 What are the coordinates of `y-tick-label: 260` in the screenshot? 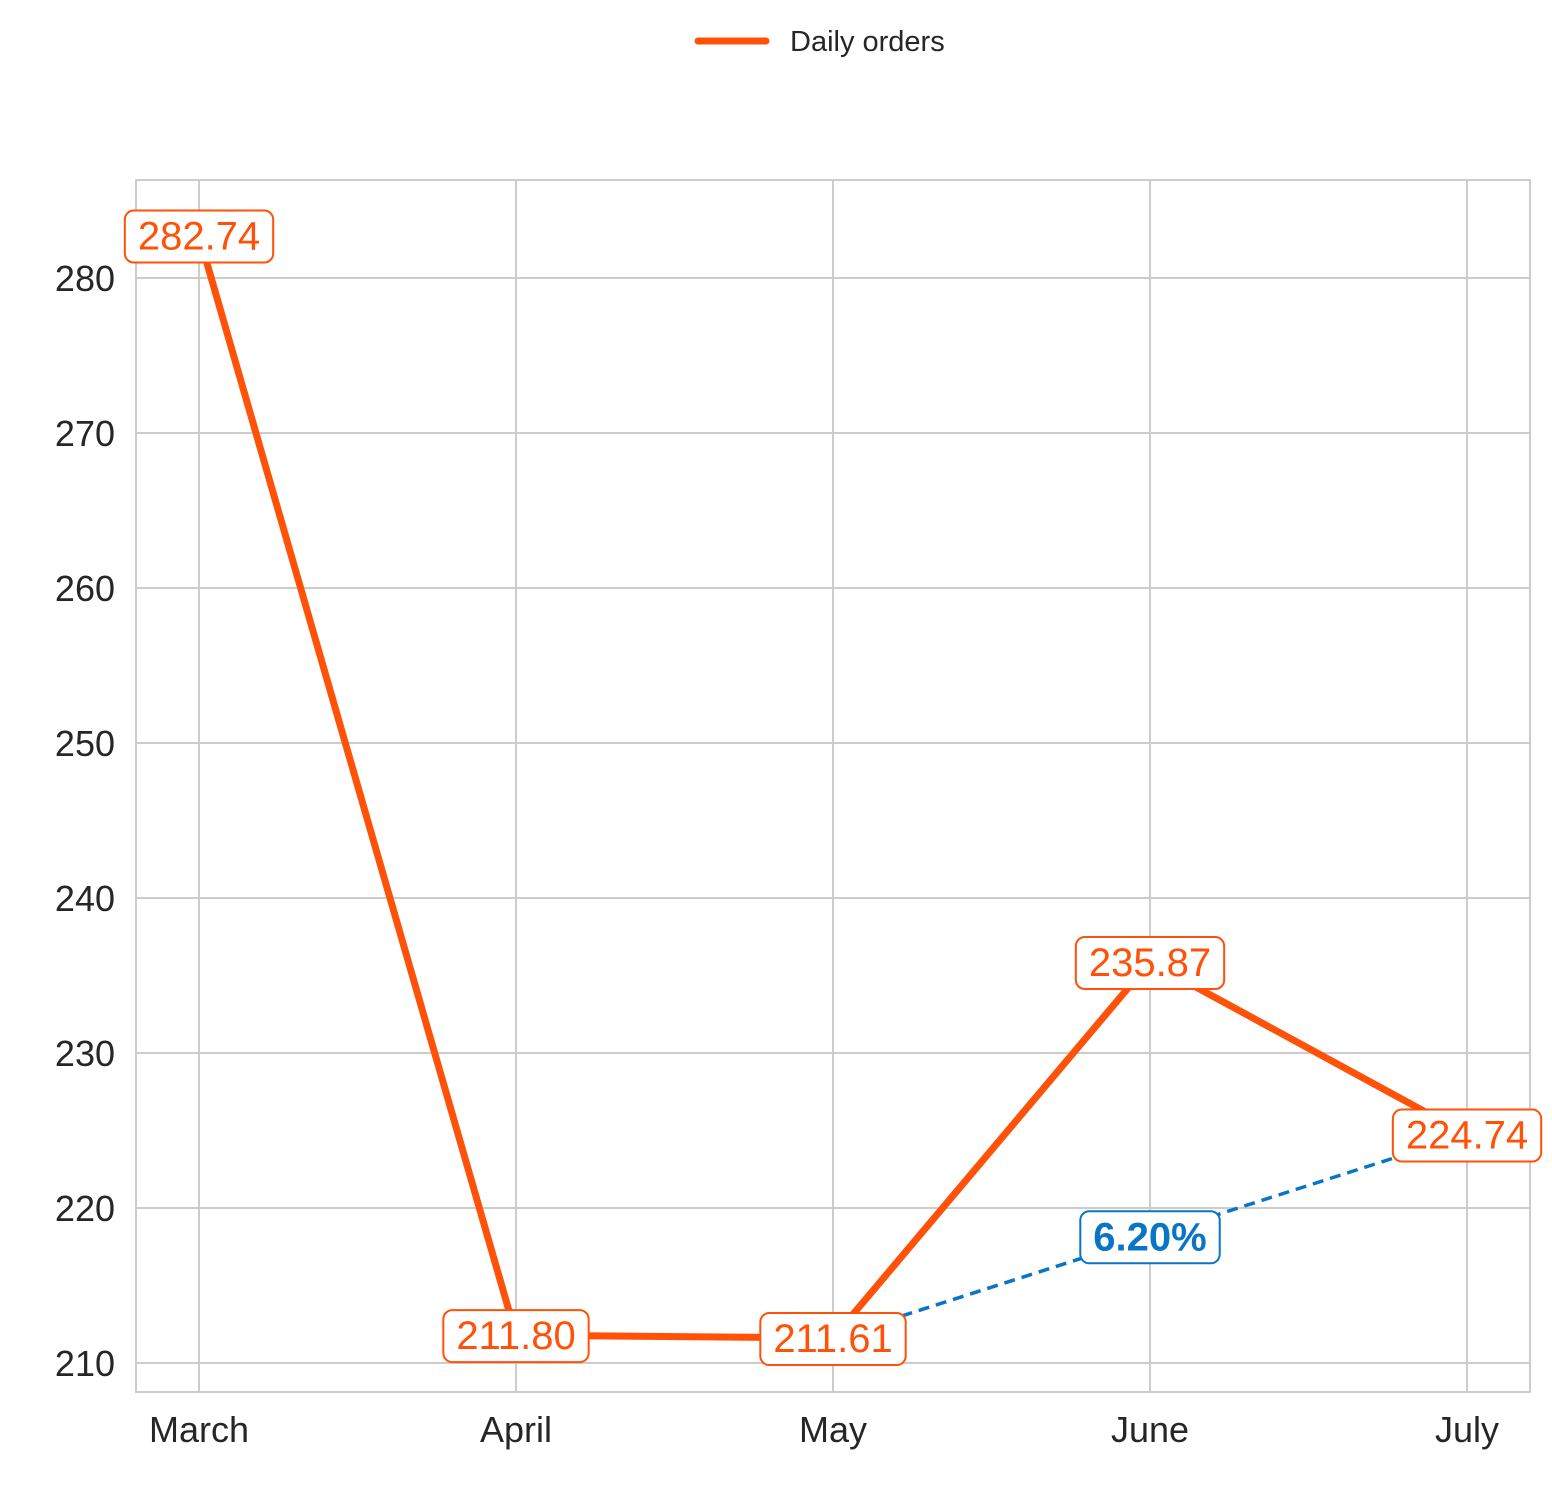 It's located at (85, 588).